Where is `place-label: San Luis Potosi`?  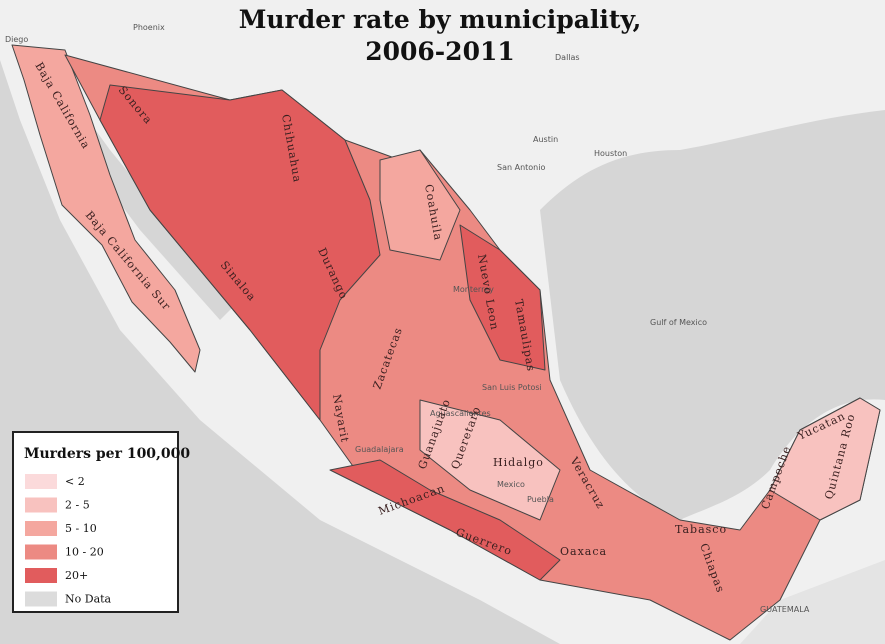 place-label: San Luis Potosi is located at coordinates (512, 387).